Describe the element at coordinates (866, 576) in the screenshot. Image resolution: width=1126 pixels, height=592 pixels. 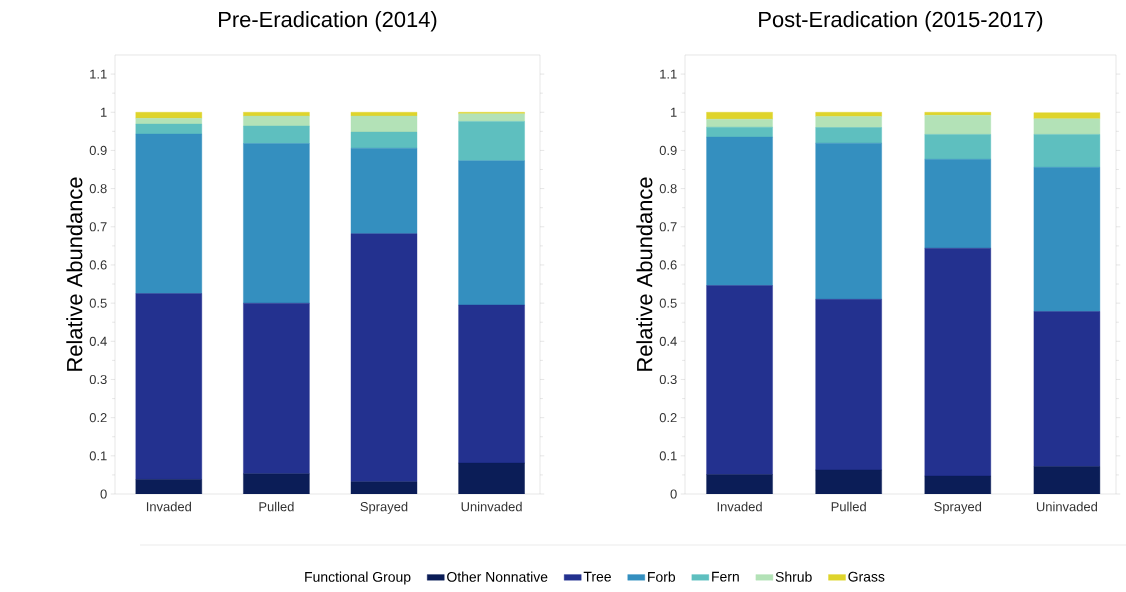
I see `legend-label: Grass` at that location.